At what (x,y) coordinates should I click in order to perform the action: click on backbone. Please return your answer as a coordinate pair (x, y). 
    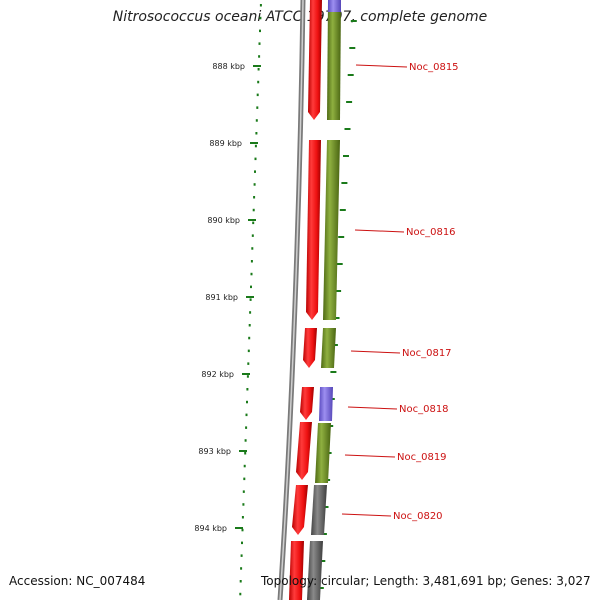
    Looking at the image, I should click on (291, 300).